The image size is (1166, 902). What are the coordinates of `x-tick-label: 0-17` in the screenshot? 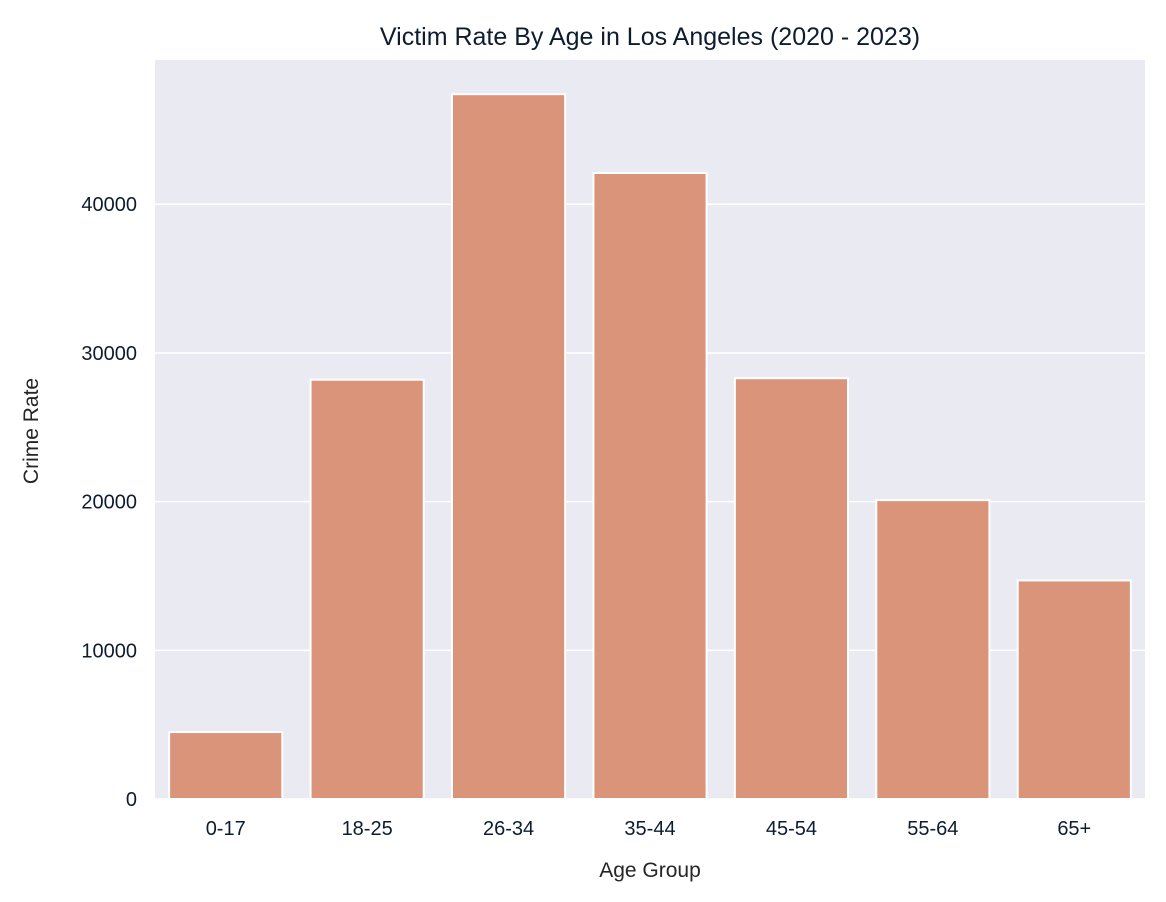 It's located at (226, 829).